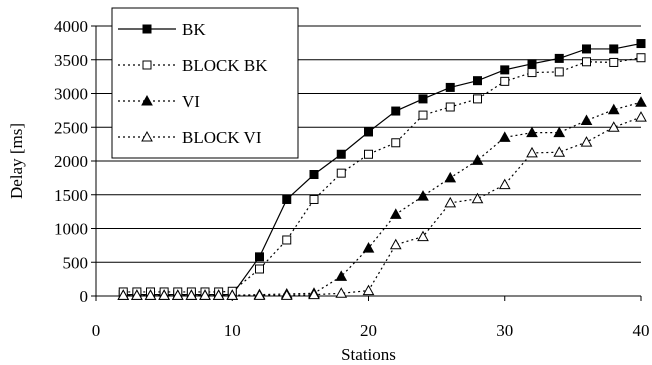  Describe the element at coordinates (71, 94) in the screenshot. I see `y-tick-label: 3000` at that location.